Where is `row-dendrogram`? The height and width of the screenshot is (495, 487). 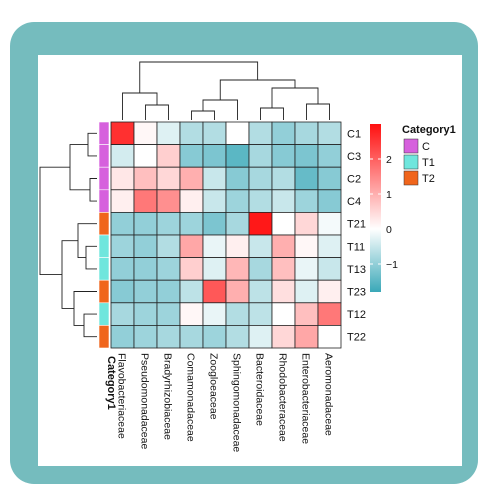
row-dendrogram is located at coordinates (68, 235).